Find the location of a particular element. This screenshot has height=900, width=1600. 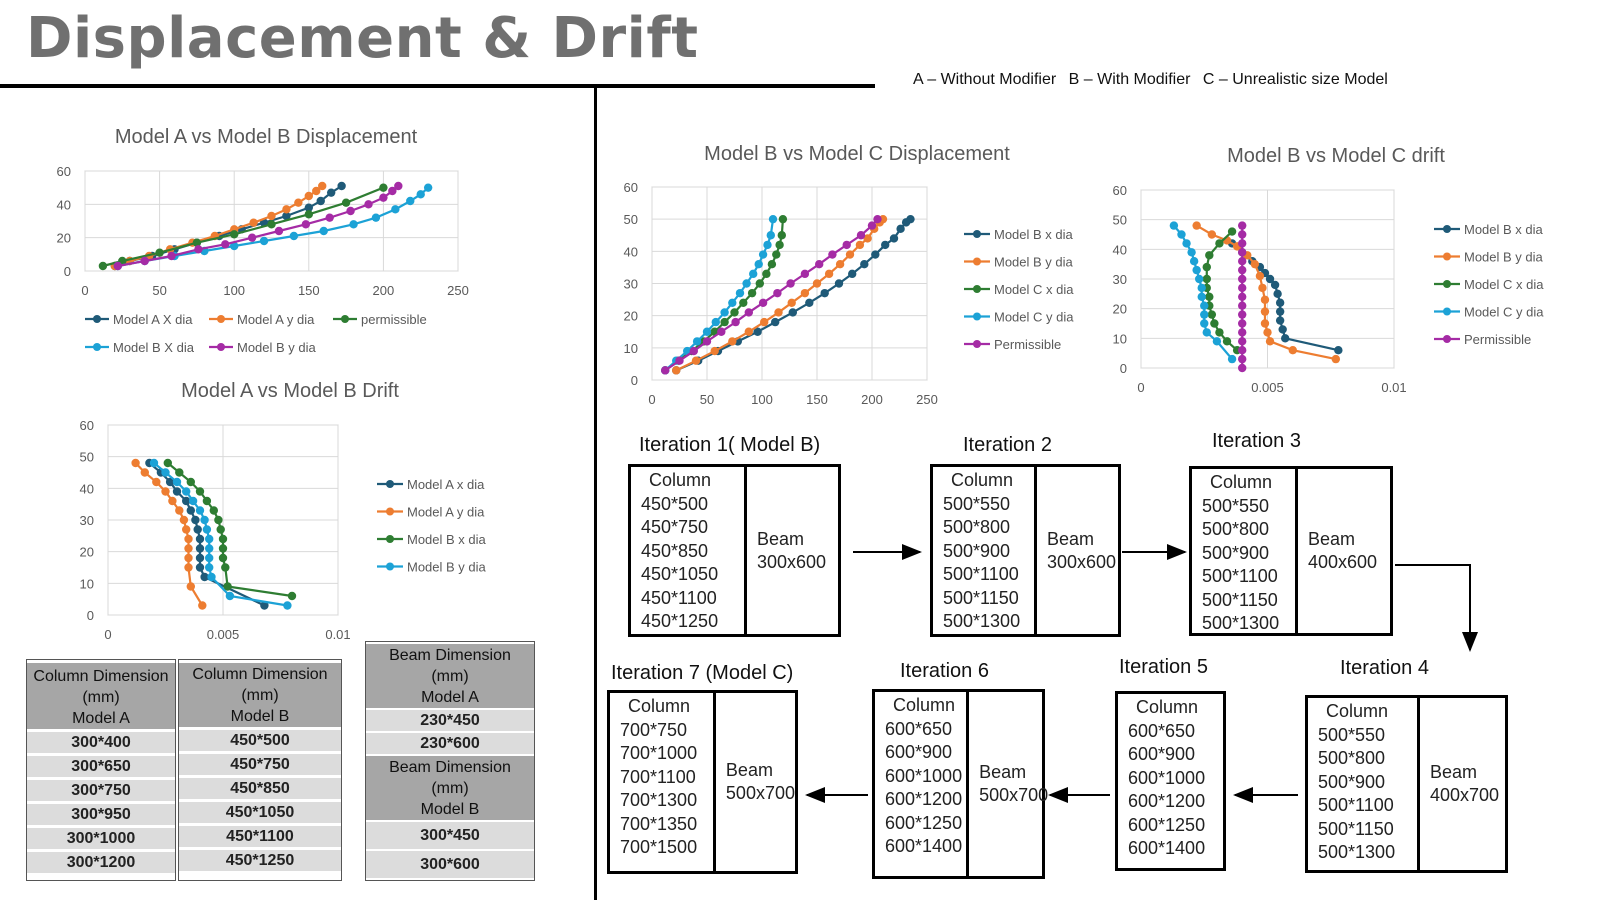

table-header: Column Dimension (mm) Model A is located at coordinates (101, 696).